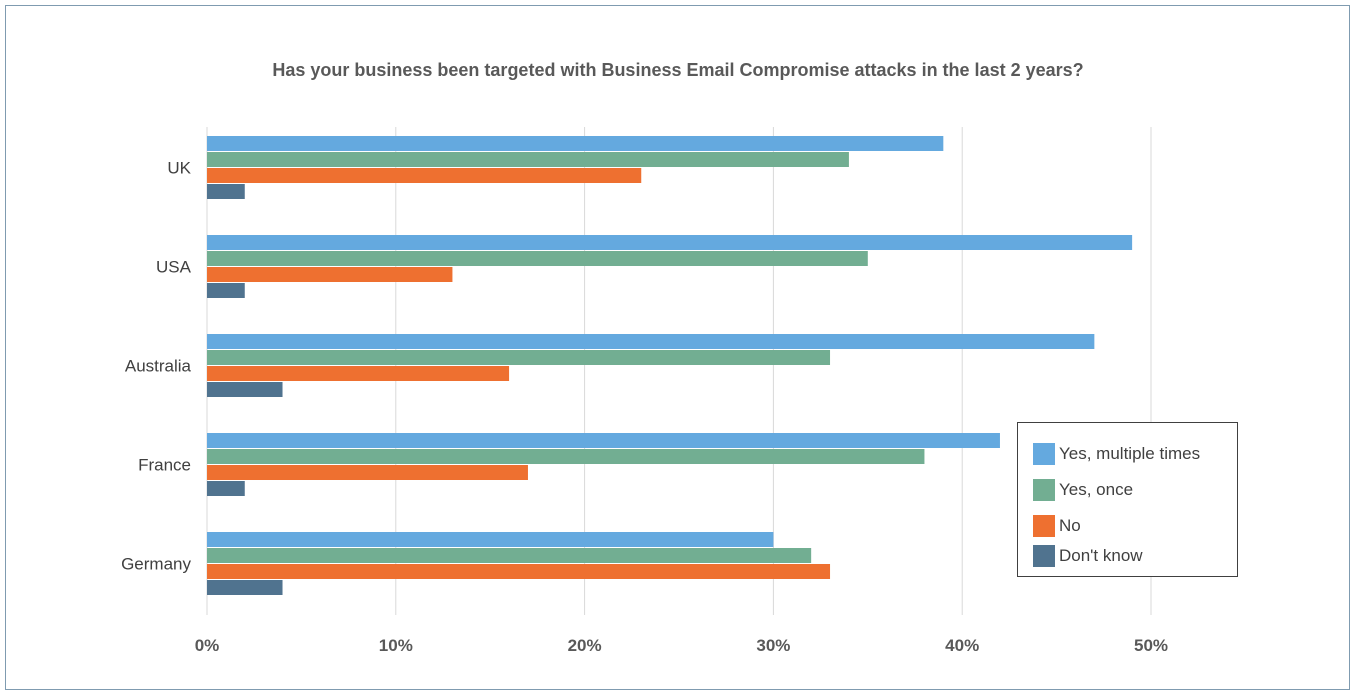 The image size is (1356, 696). Describe the element at coordinates (773, 645) in the screenshot. I see `x-tick-label: 30%` at that location.